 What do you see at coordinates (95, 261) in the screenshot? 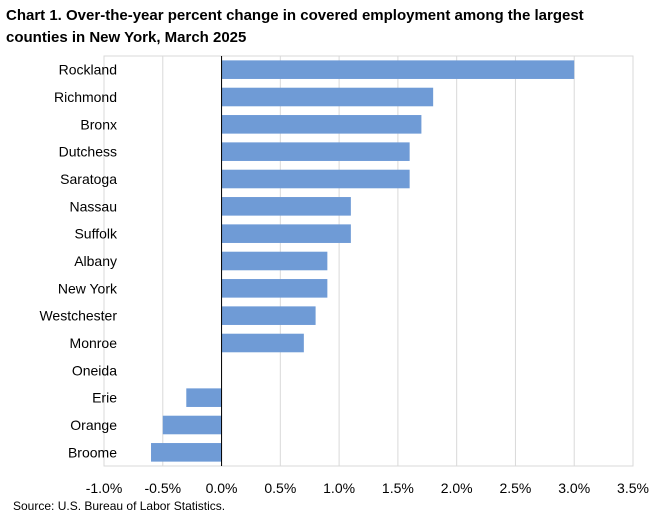
I see `category-label: Albany` at bounding box center [95, 261].